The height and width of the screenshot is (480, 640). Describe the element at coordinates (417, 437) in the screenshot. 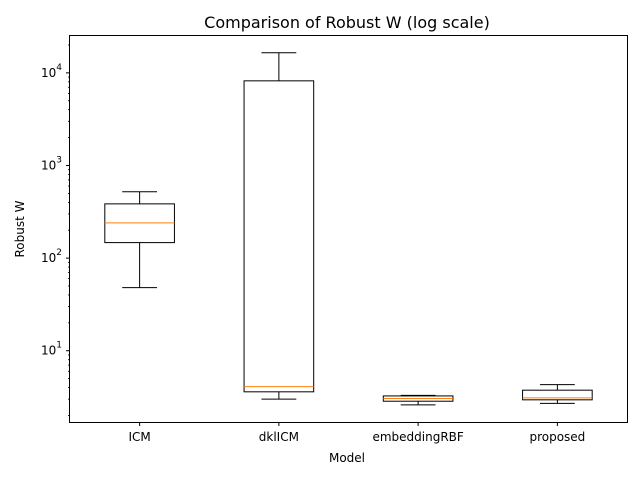

I see `x-tick-label: embeddingRBF` at that location.